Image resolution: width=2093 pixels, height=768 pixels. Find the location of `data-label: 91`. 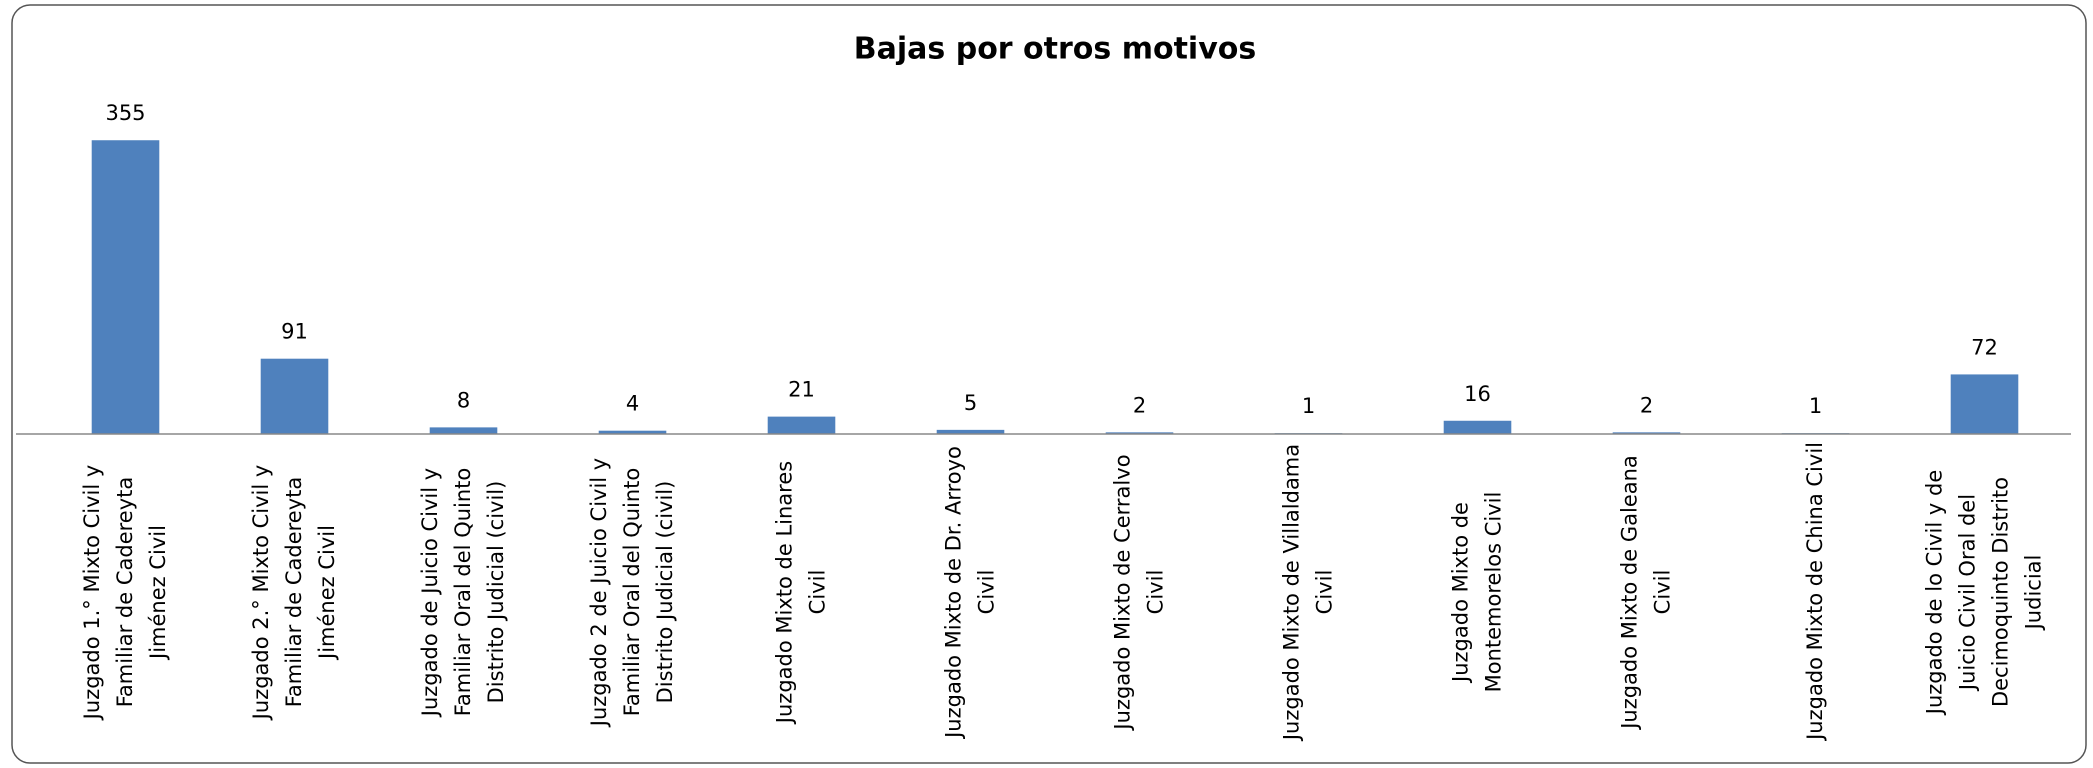

data-label: 91 is located at coordinates (294, 332).